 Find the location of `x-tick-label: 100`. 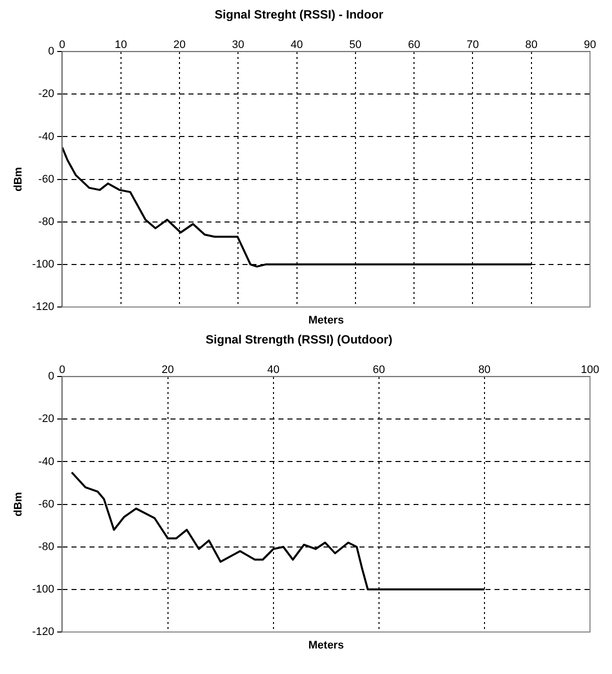

x-tick-label: 100 is located at coordinates (590, 370).